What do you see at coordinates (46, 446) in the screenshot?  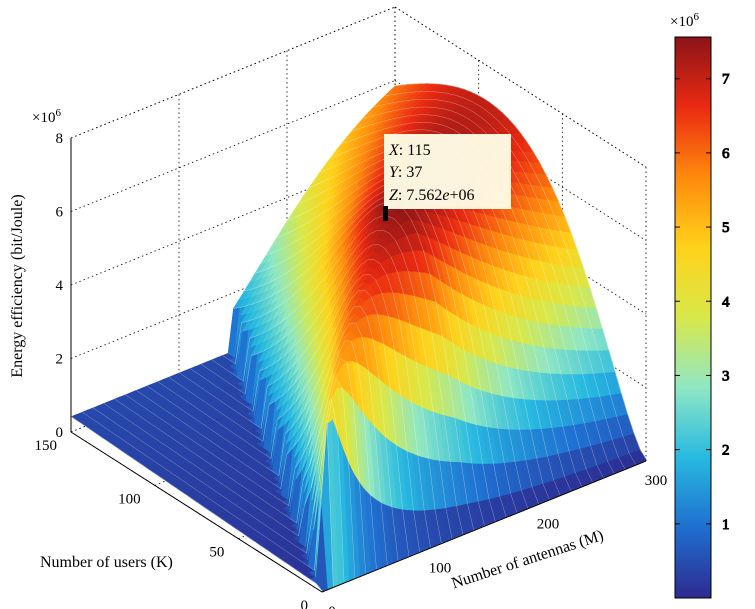 I see `y-tick-label: 150` at bounding box center [46, 446].